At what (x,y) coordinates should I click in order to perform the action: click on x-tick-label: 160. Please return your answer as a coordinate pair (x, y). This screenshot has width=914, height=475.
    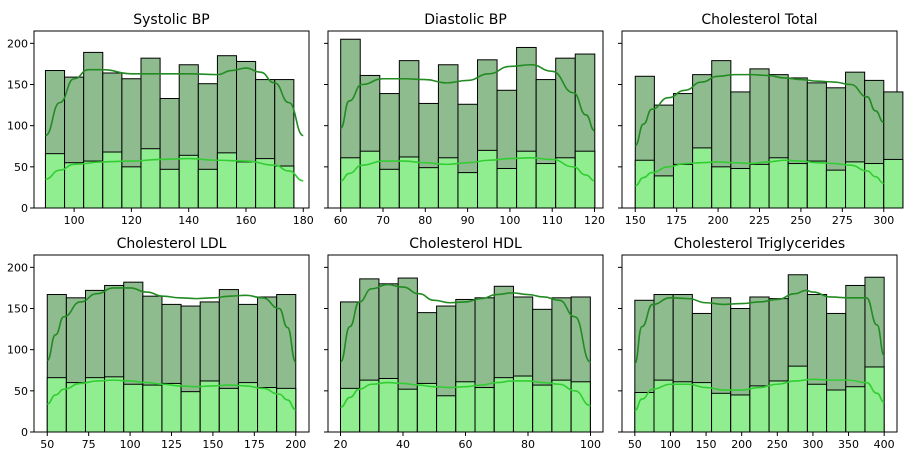
    Looking at the image, I should click on (245, 220).